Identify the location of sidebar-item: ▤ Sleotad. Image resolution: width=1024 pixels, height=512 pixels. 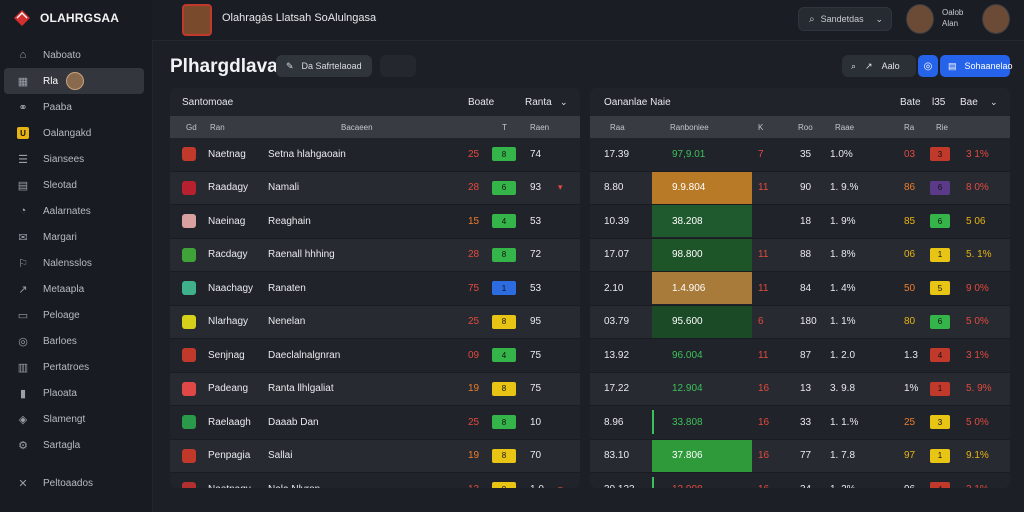
(76, 185).